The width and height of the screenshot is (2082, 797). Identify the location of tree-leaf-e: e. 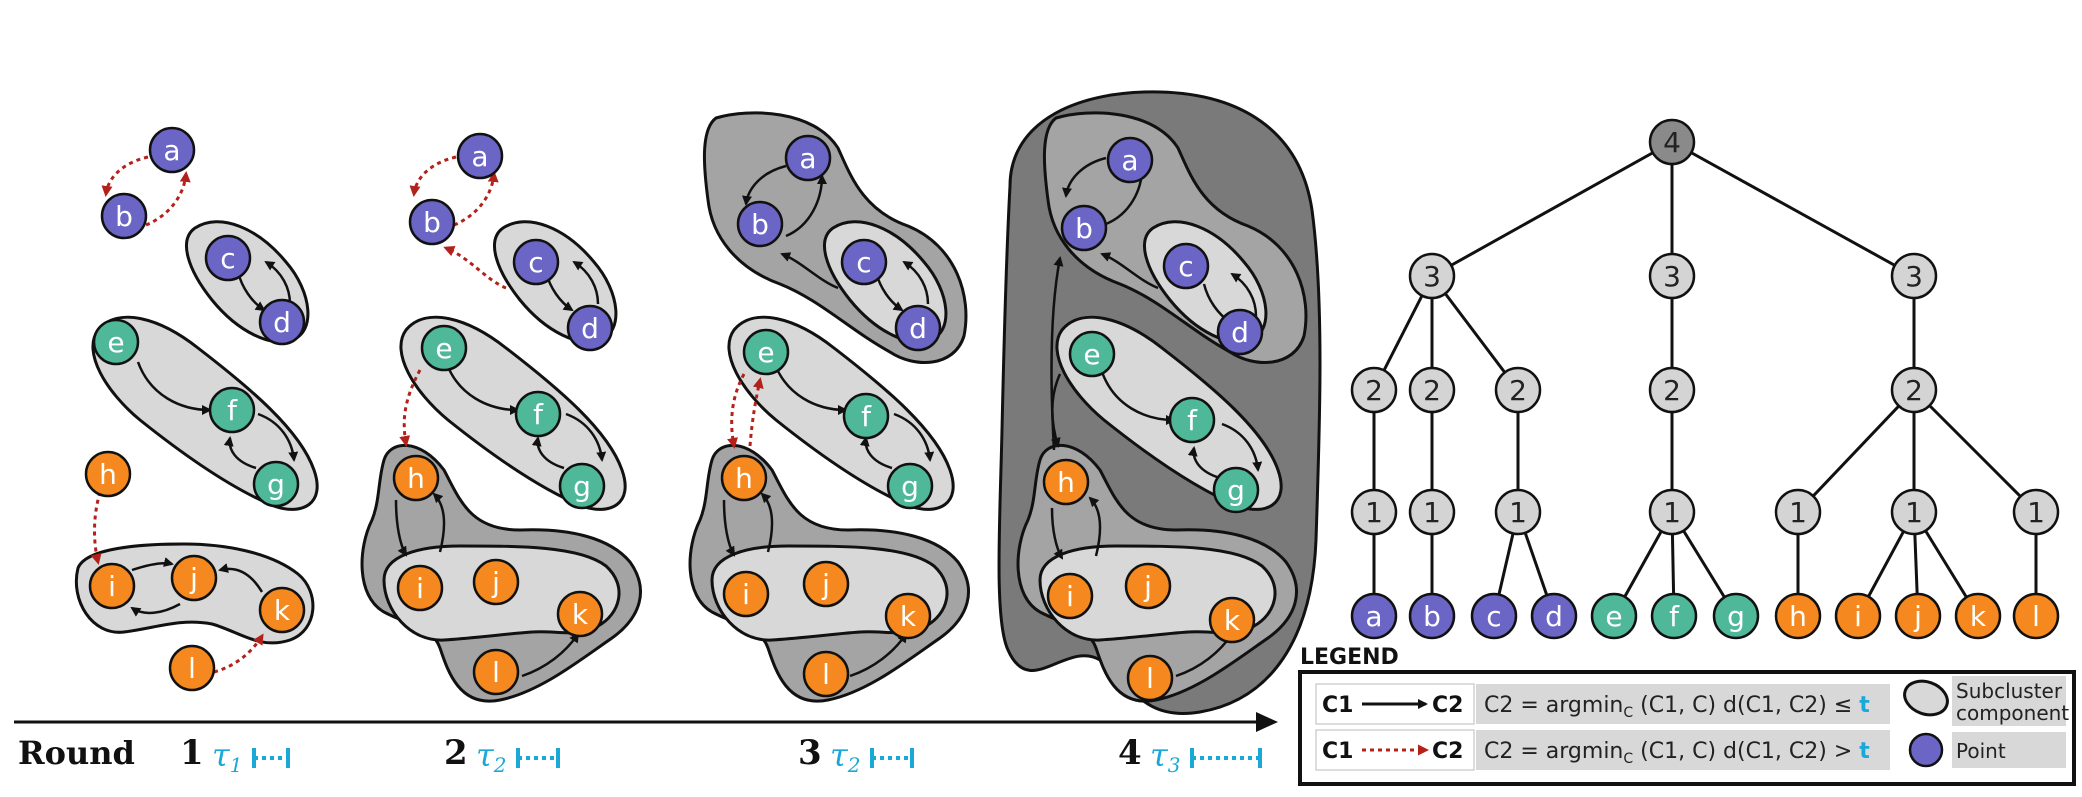
(1614, 616).